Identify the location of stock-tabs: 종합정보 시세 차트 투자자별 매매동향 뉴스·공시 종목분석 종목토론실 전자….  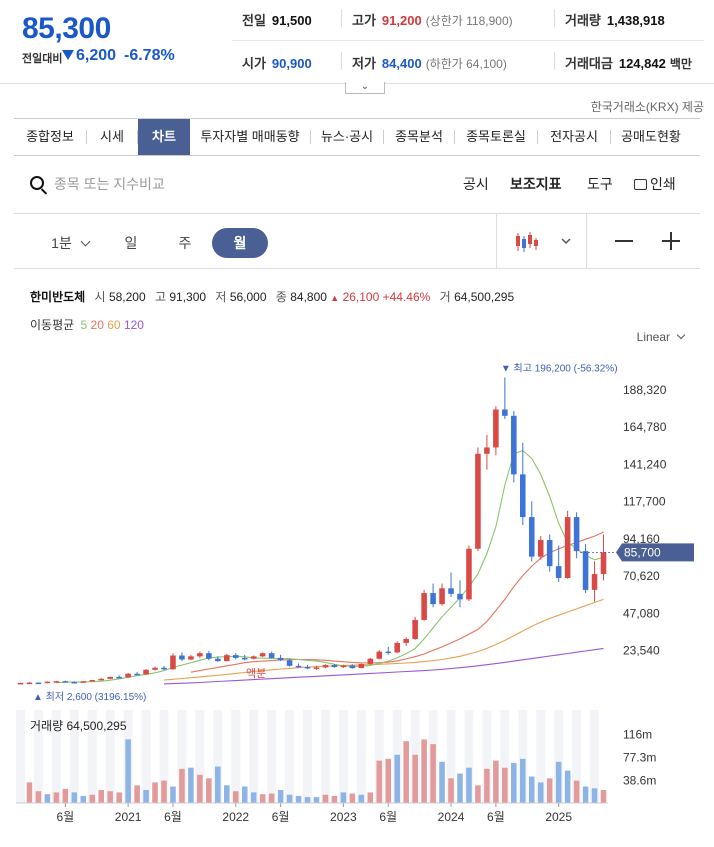
(357, 137).